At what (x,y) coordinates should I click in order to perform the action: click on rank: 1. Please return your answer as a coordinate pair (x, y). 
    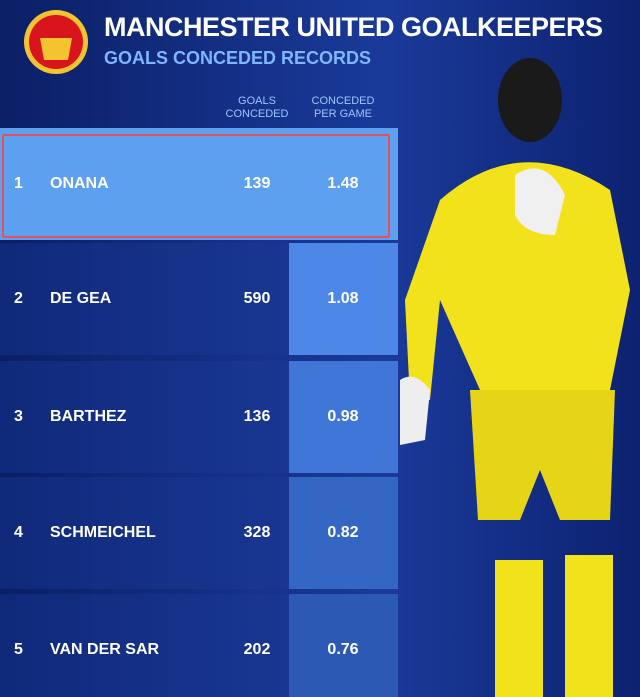
    Looking at the image, I should click on (18, 183).